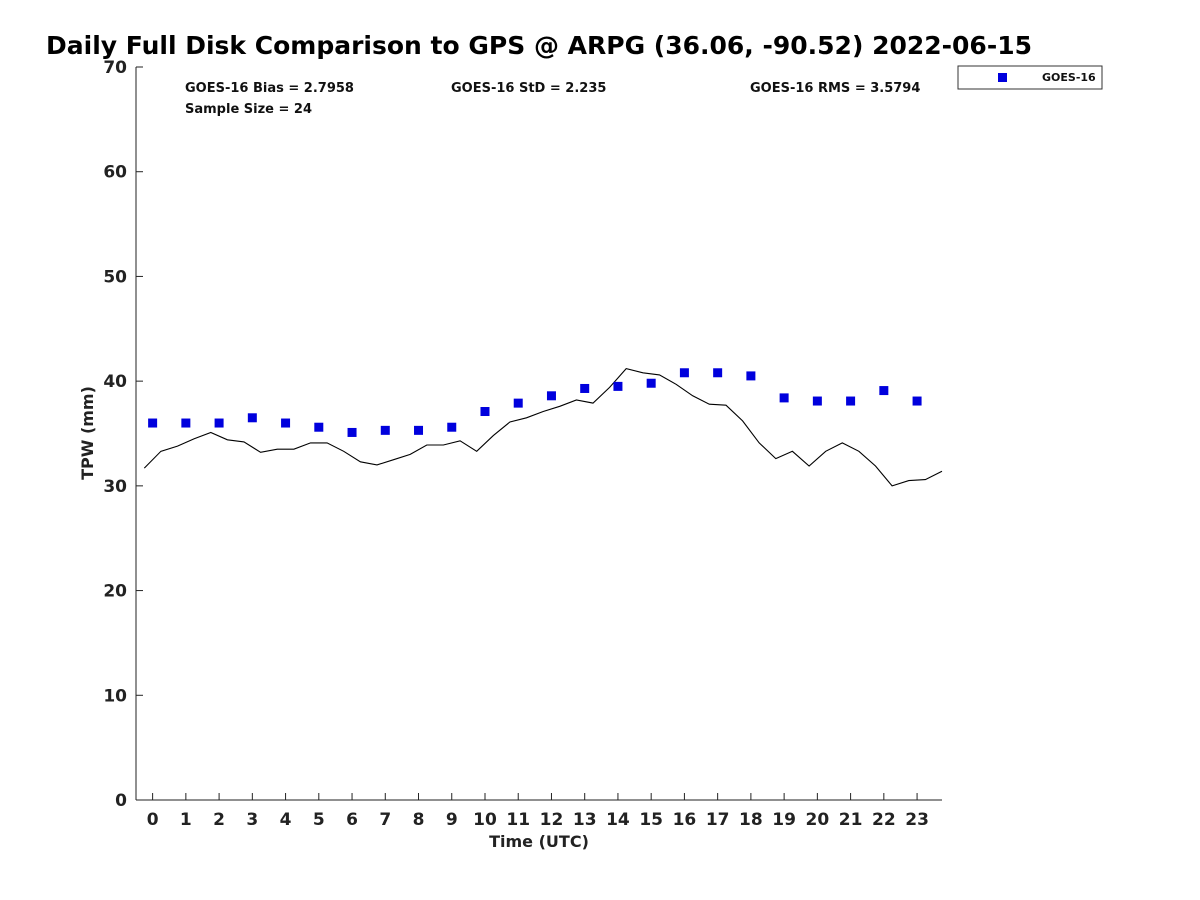  What do you see at coordinates (528, 88) in the screenshot?
I see `stat-std: GOES-16 StD = 2.235` at bounding box center [528, 88].